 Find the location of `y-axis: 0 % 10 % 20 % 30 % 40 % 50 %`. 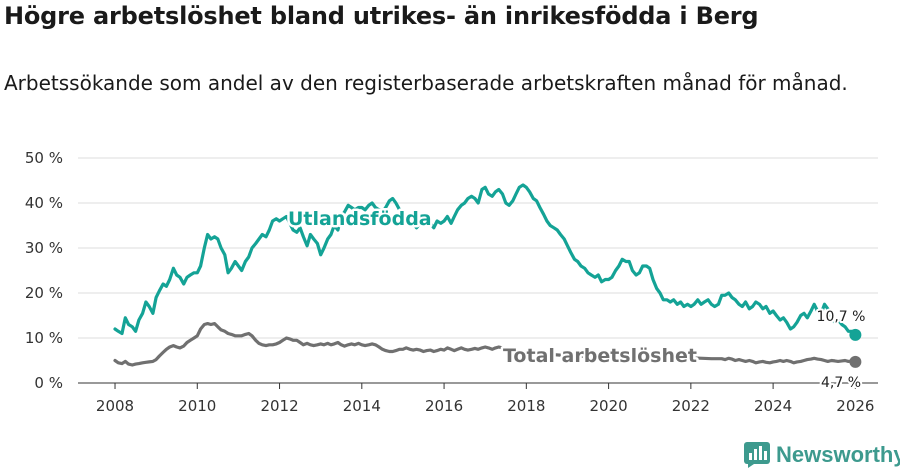

y-axis: 0 % 10 % 20 % 30 % 40 % 50 % is located at coordinates (44, 270).